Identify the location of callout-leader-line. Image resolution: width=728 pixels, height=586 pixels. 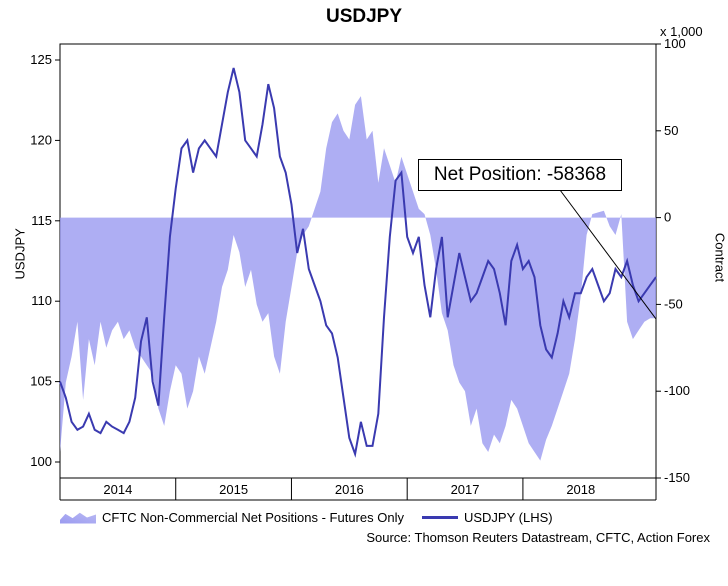
(608, 254).